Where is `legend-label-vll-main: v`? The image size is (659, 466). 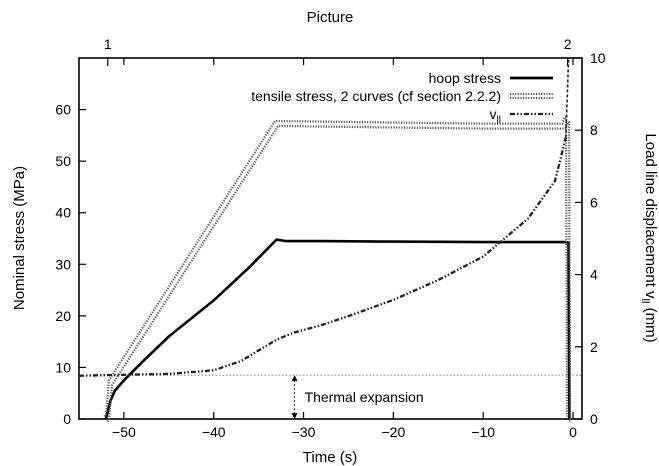
legend-label-vll-main: v is located at coordinates (493, 114).